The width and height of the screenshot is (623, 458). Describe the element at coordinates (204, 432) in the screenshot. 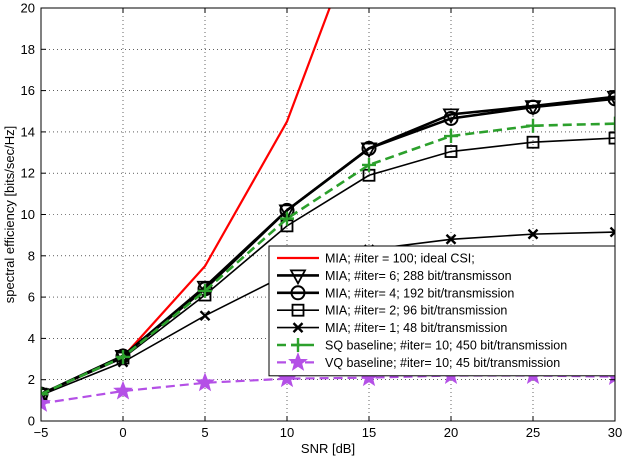

I see `x-tick-label: 5` at that location.